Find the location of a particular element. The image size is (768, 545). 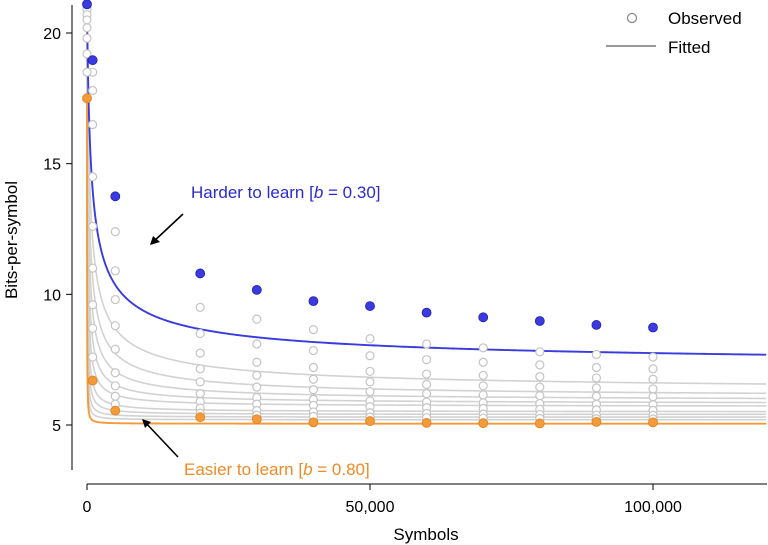

legend-fitted-label: Fitted is located at coordinates (689, 47).